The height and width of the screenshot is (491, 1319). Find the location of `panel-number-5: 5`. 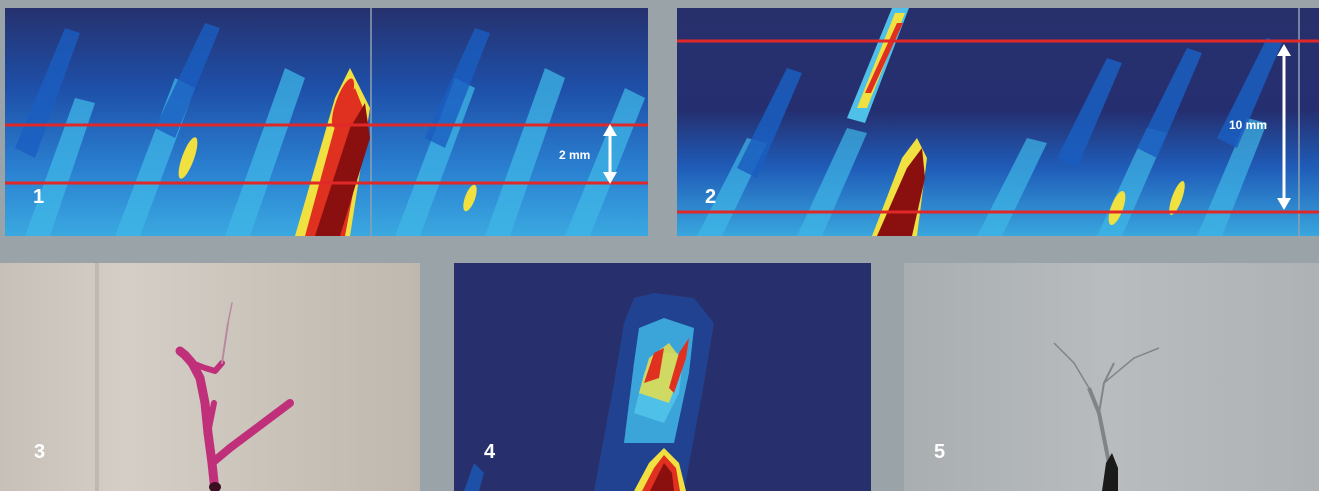

panel-number-5: 5 is located at coordinates (940, 452).